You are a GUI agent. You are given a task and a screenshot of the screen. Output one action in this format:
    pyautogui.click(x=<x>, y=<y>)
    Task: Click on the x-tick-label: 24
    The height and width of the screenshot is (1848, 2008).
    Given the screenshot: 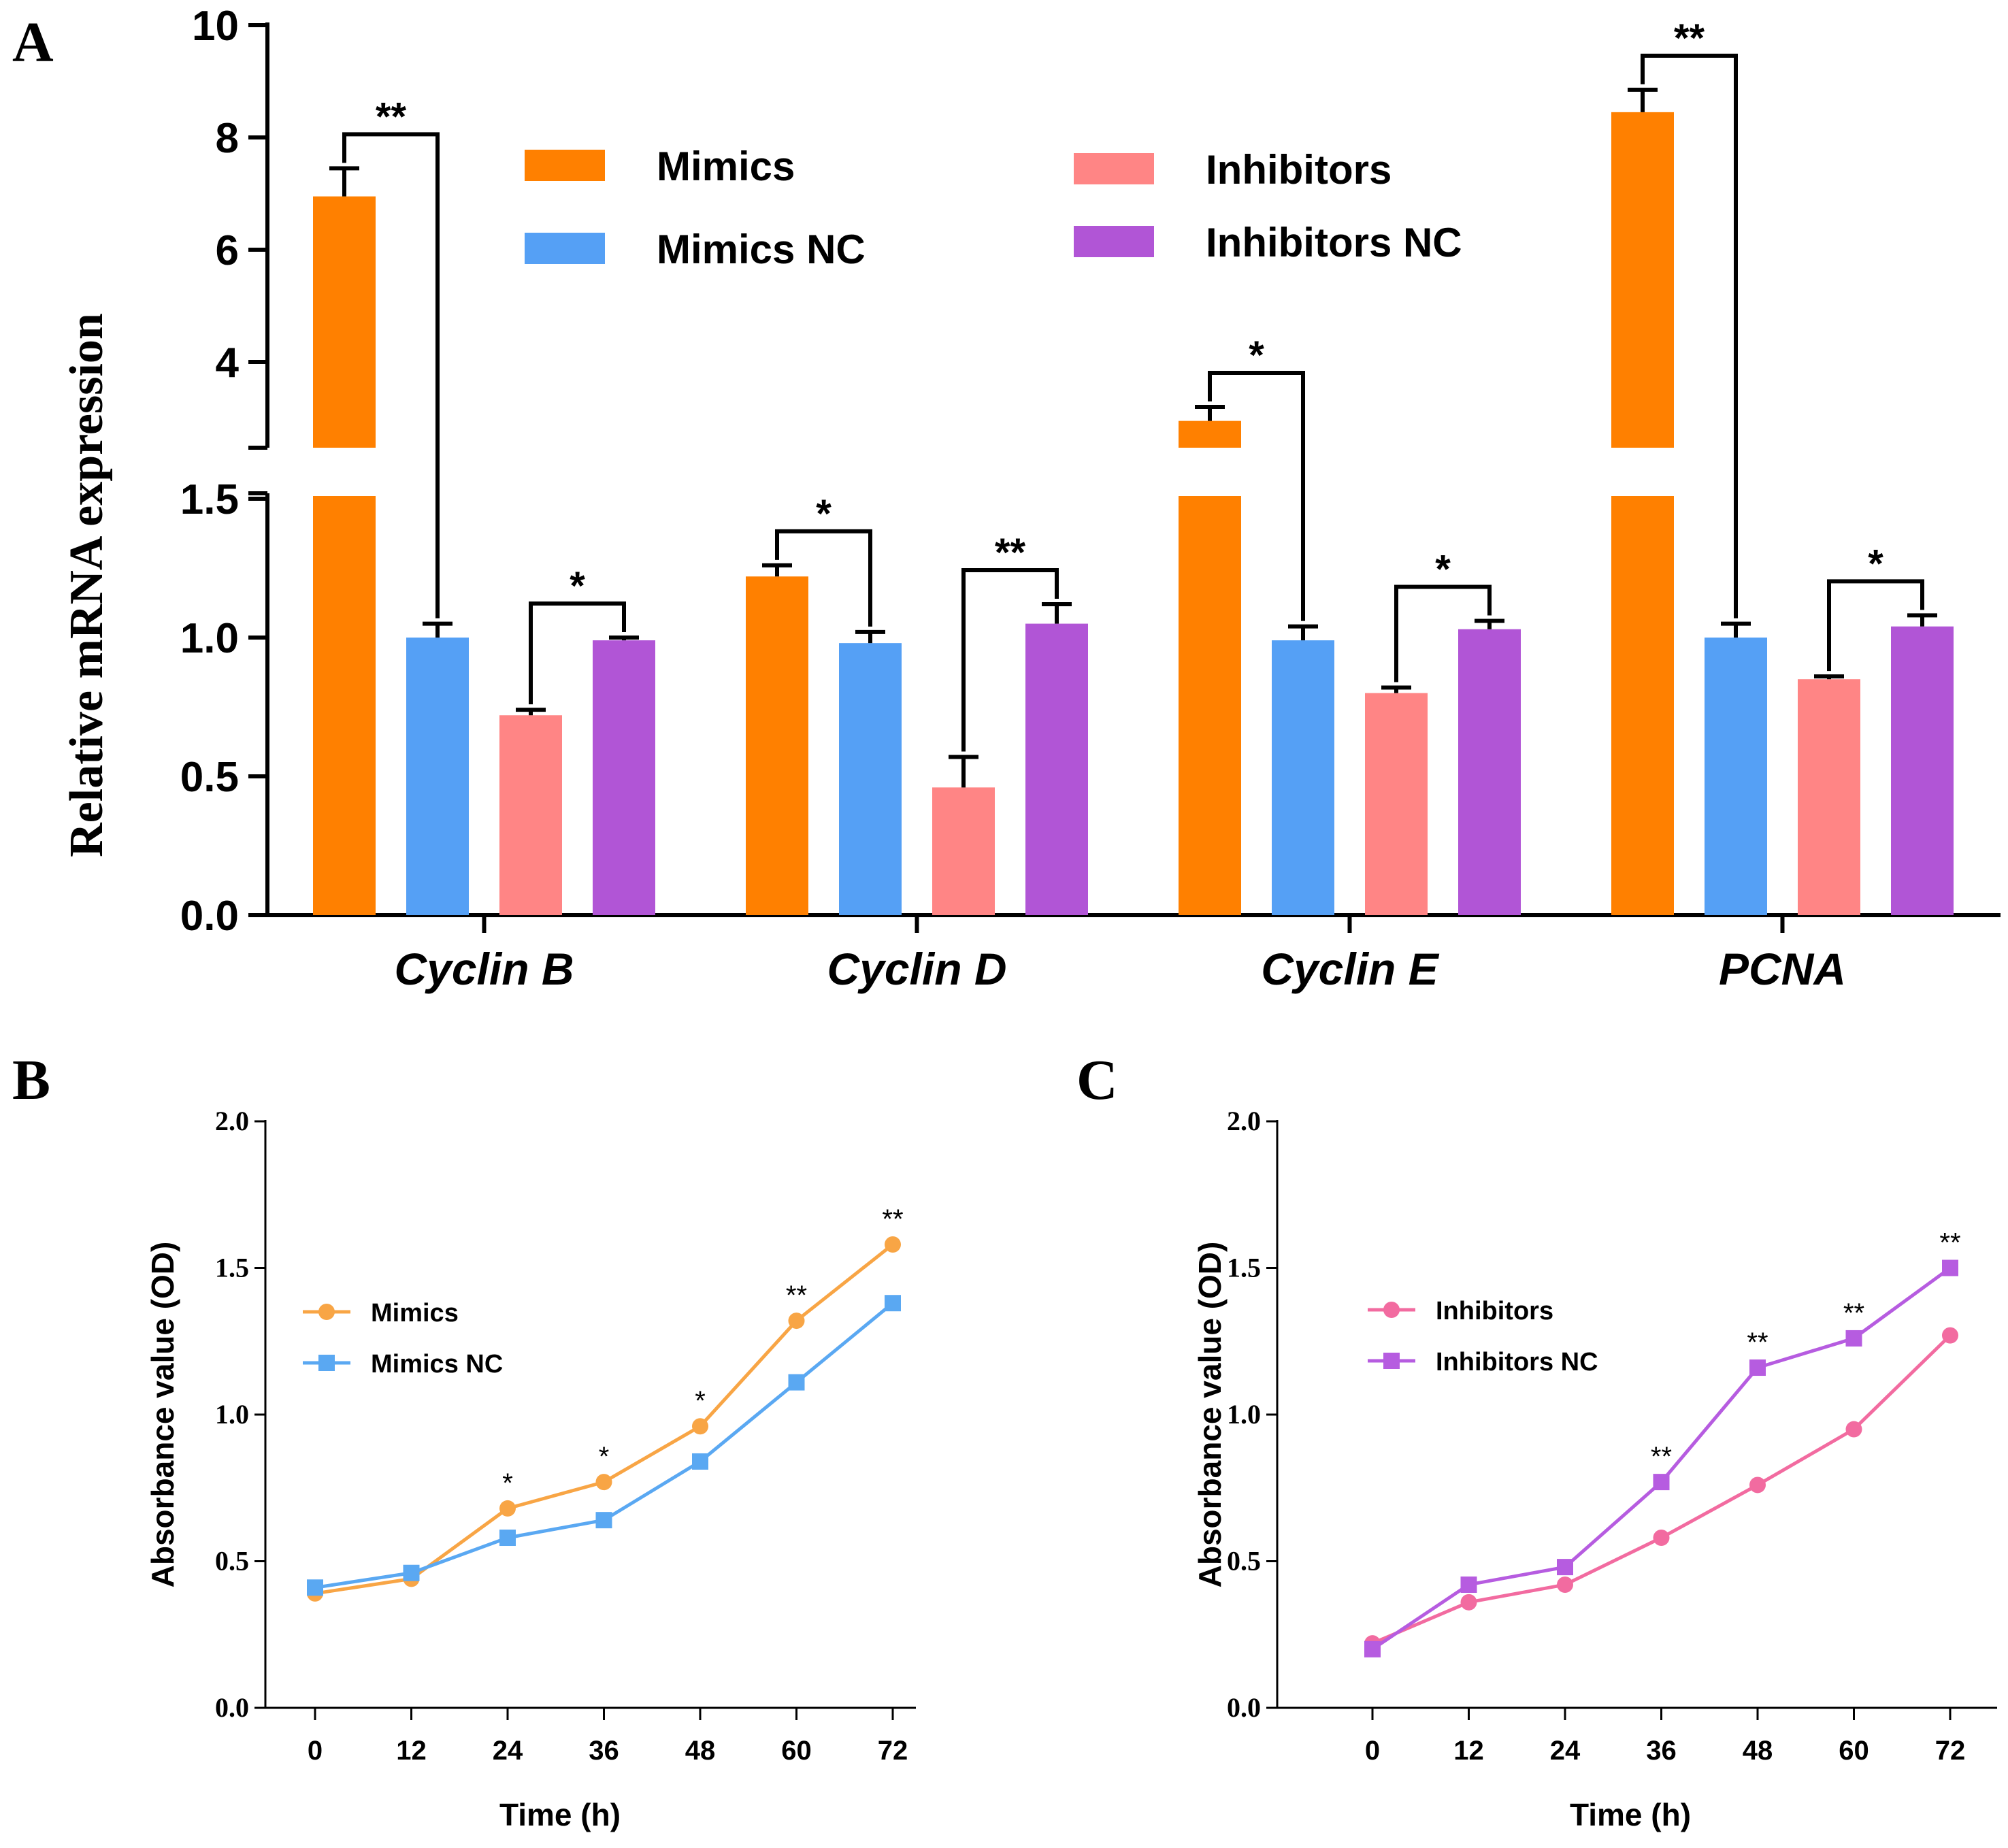 What is the action you would take?
    pyautogui.click(x=1565, y=1751)
    